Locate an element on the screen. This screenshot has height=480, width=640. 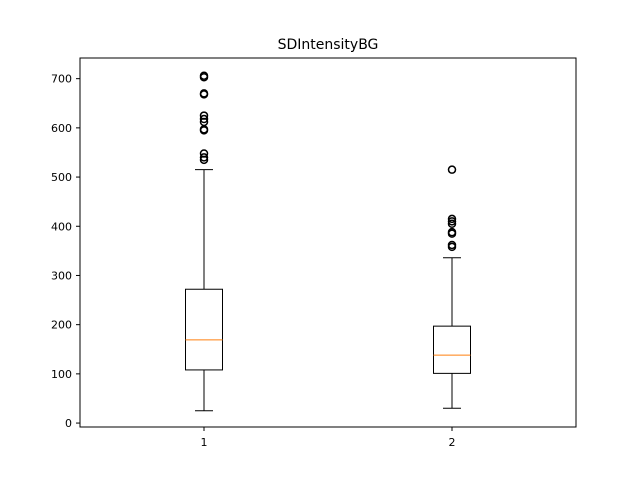
y-tick-label: 400 is located at coordinates (61, 226).